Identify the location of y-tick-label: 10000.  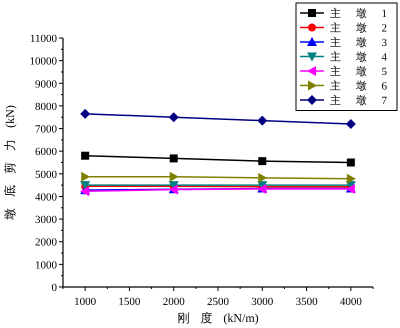
(44, 62).